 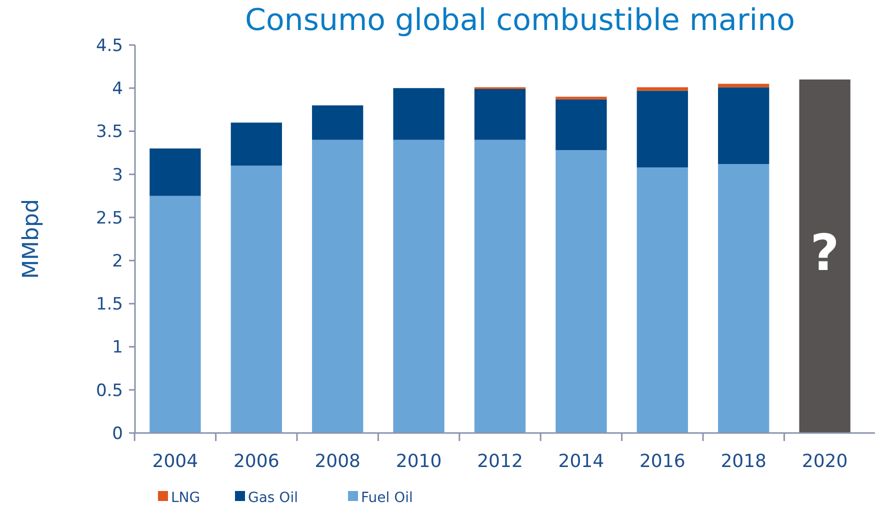 I want to click on x-tick-label: 2010, so click(x=419, y=461).